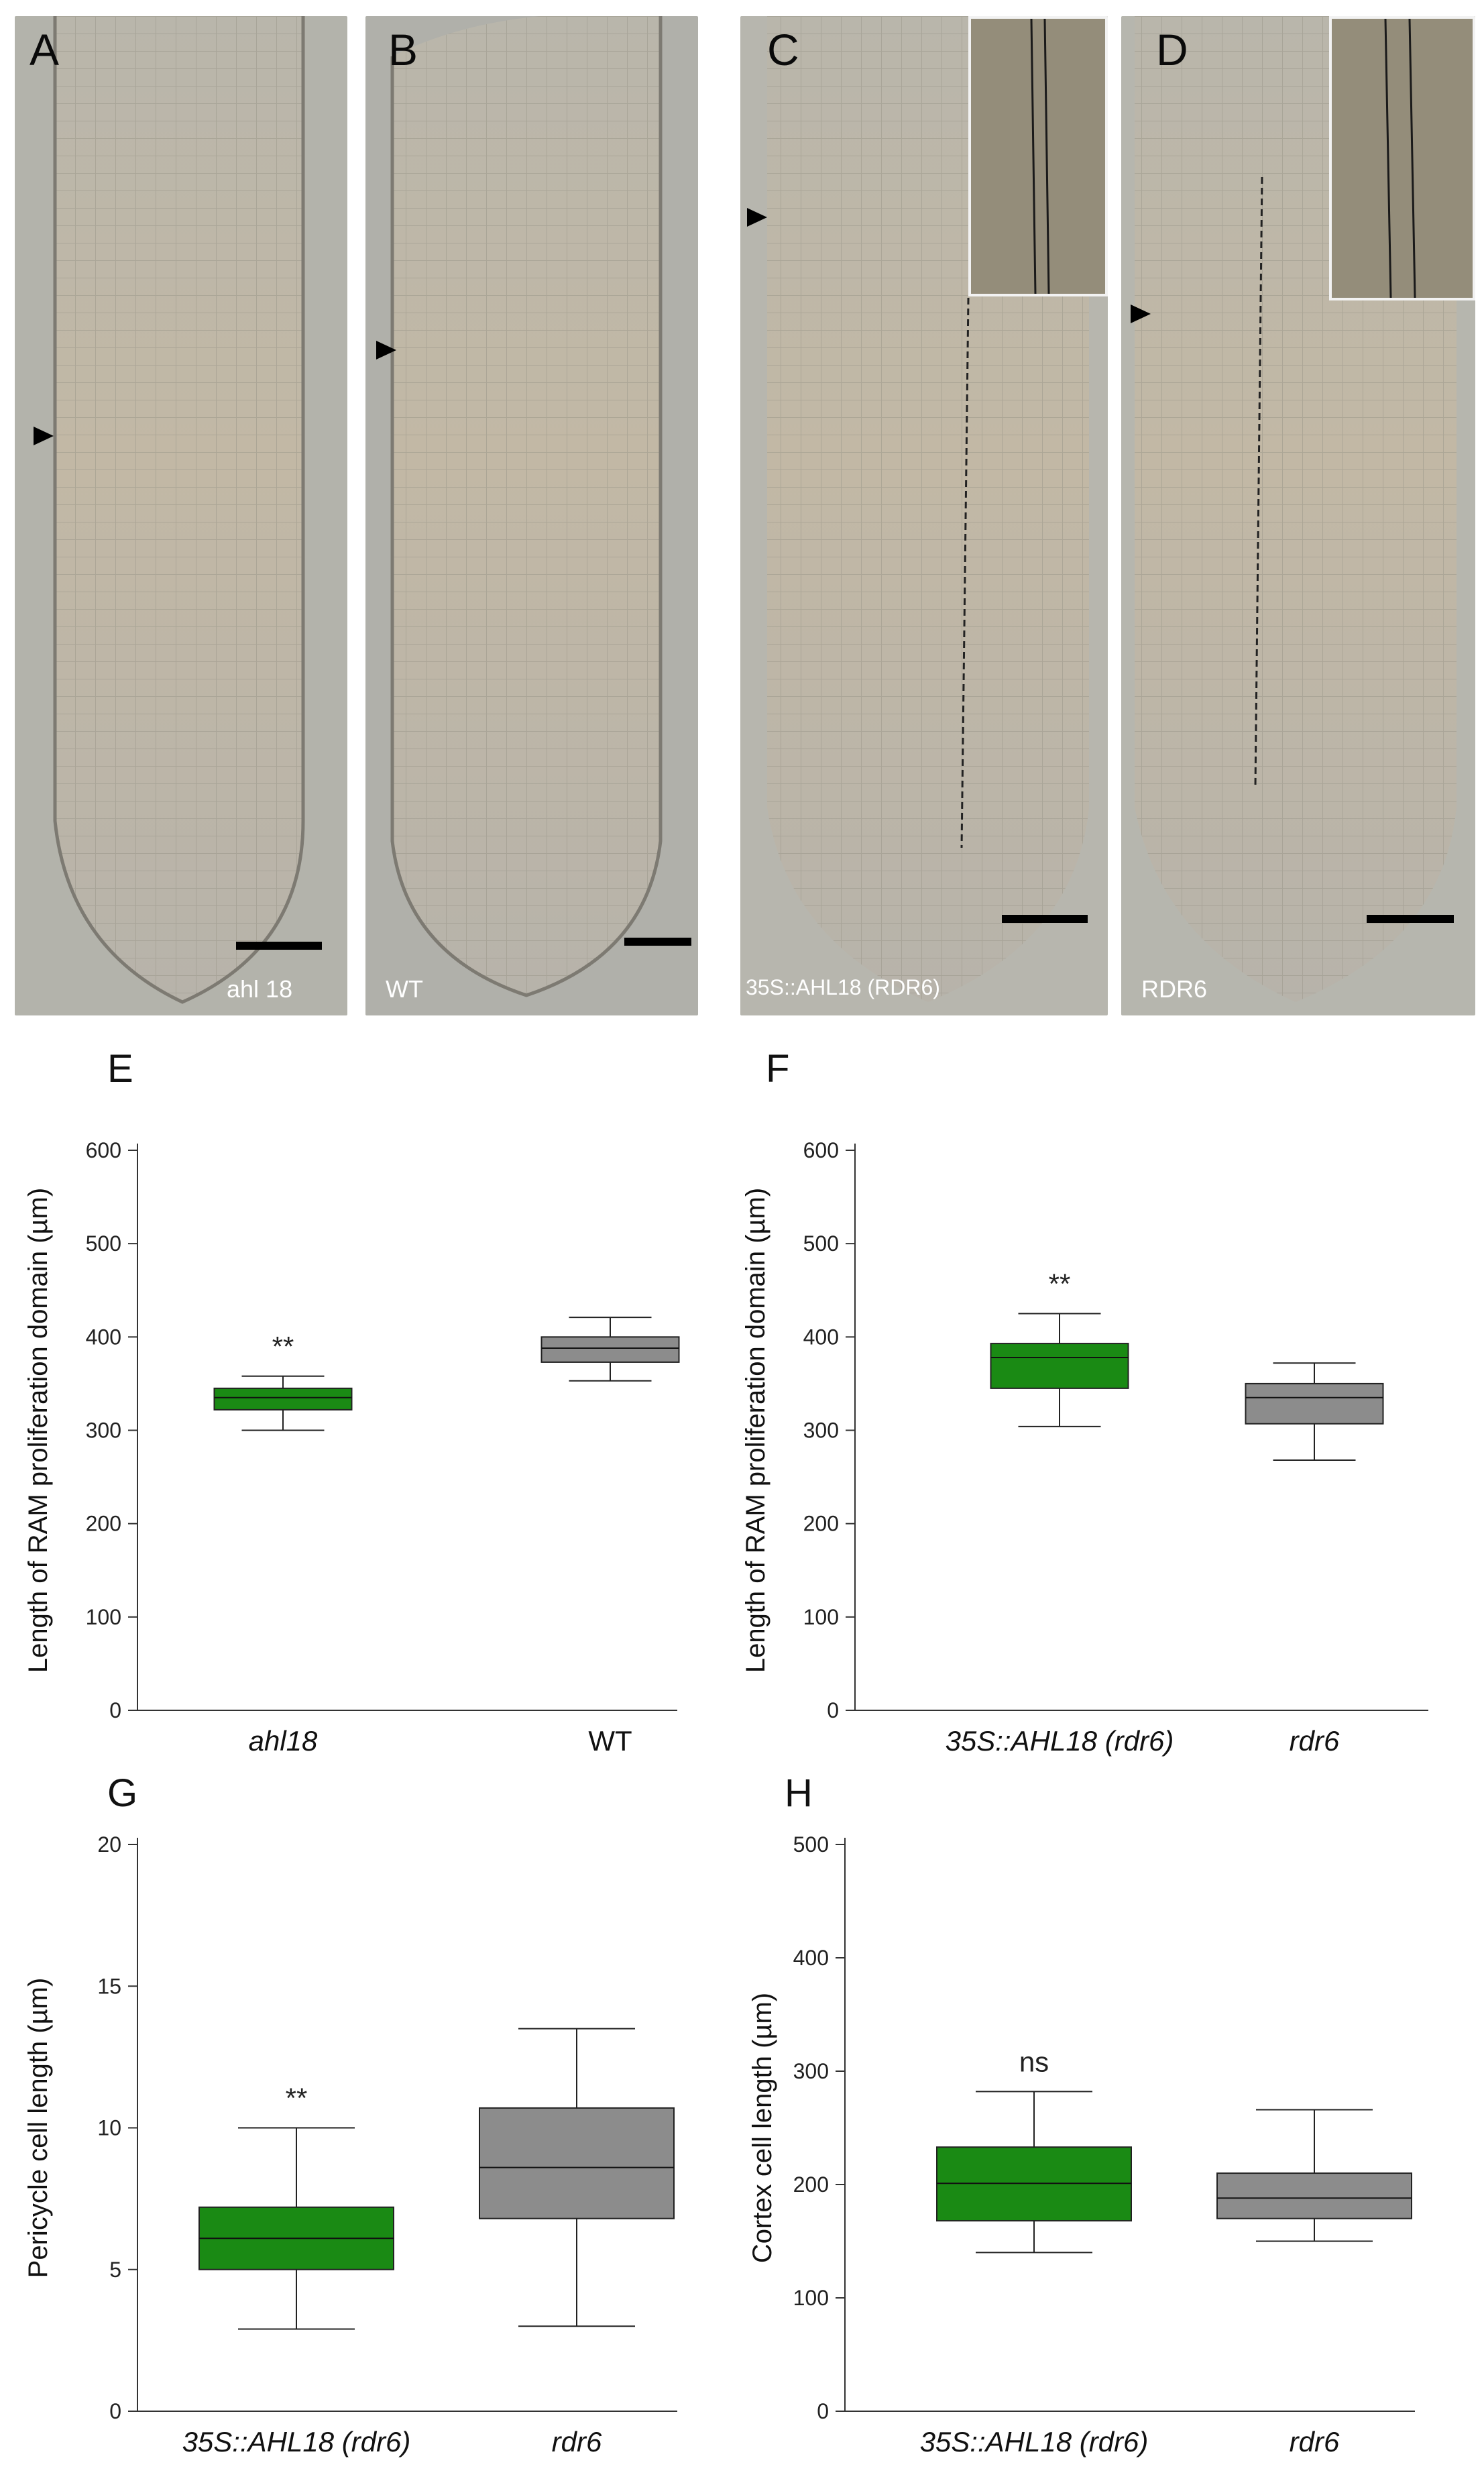  Describe the element at coordinates (283, 1741) in the screenshot. I see `category-label: ahl18` at that location.